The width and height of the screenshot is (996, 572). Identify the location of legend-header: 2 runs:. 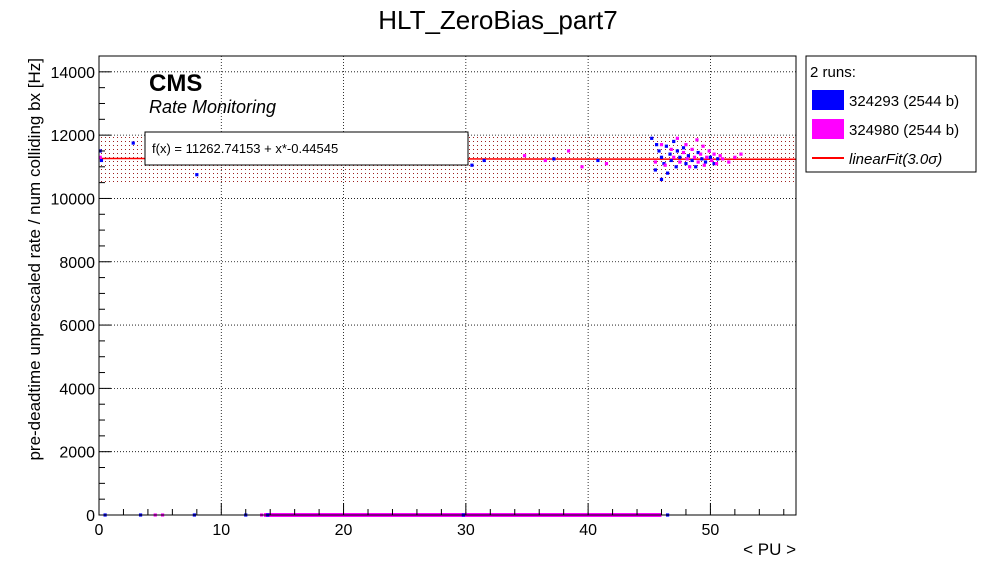
(833, 72).